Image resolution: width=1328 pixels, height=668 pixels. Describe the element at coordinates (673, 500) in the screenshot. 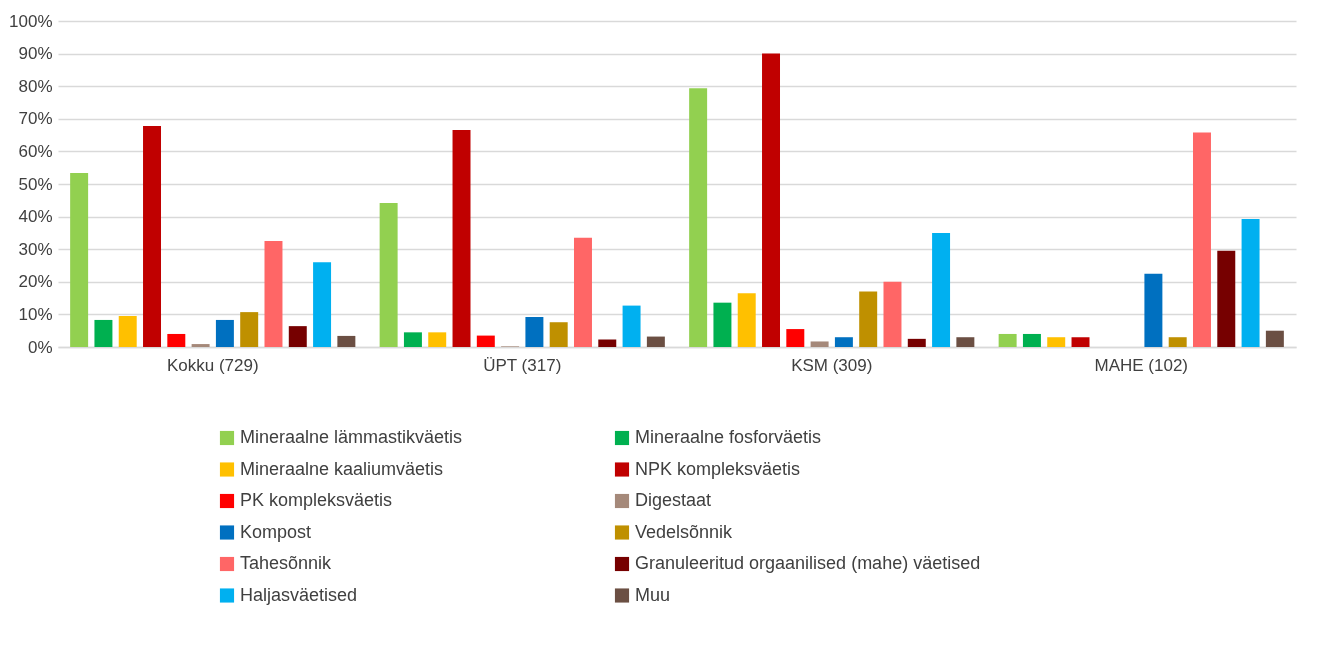

I see `legend-label: Digestaat` at that location.